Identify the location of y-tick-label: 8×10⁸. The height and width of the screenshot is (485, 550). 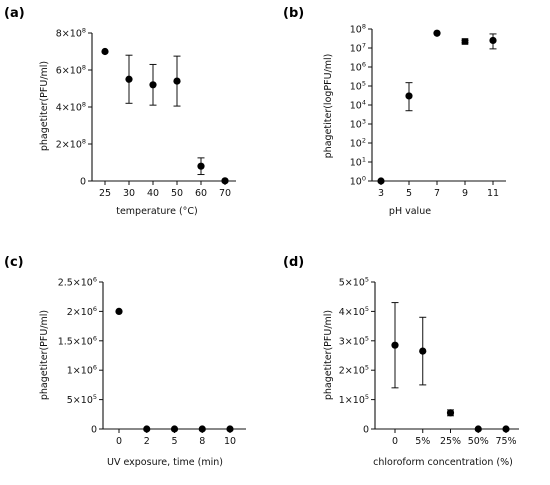
(71, 33).